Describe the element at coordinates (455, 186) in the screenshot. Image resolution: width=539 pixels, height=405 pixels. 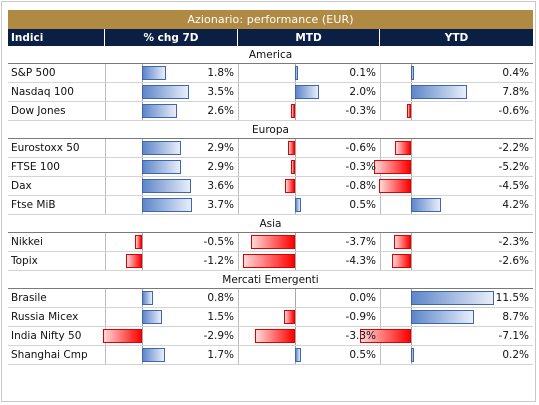
I see `cell-ytd: -4.5%` at that location.